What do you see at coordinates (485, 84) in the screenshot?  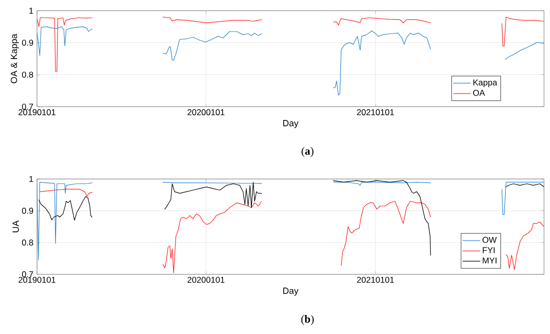 I see `legend-label: Kappa` at bounding box center [485, 84].